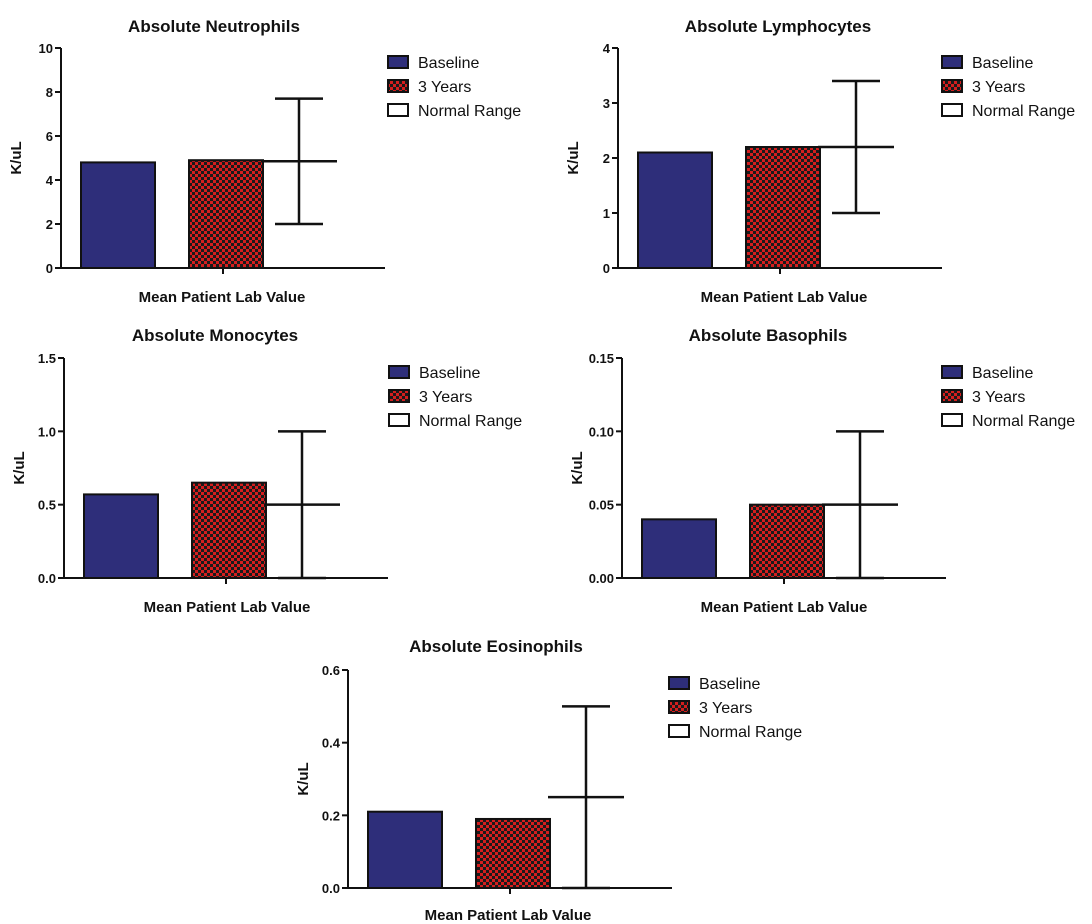  Describe the element at coordinates (601, 505) in the screenshot. I see `y-tick-label: 0.05` at that location.